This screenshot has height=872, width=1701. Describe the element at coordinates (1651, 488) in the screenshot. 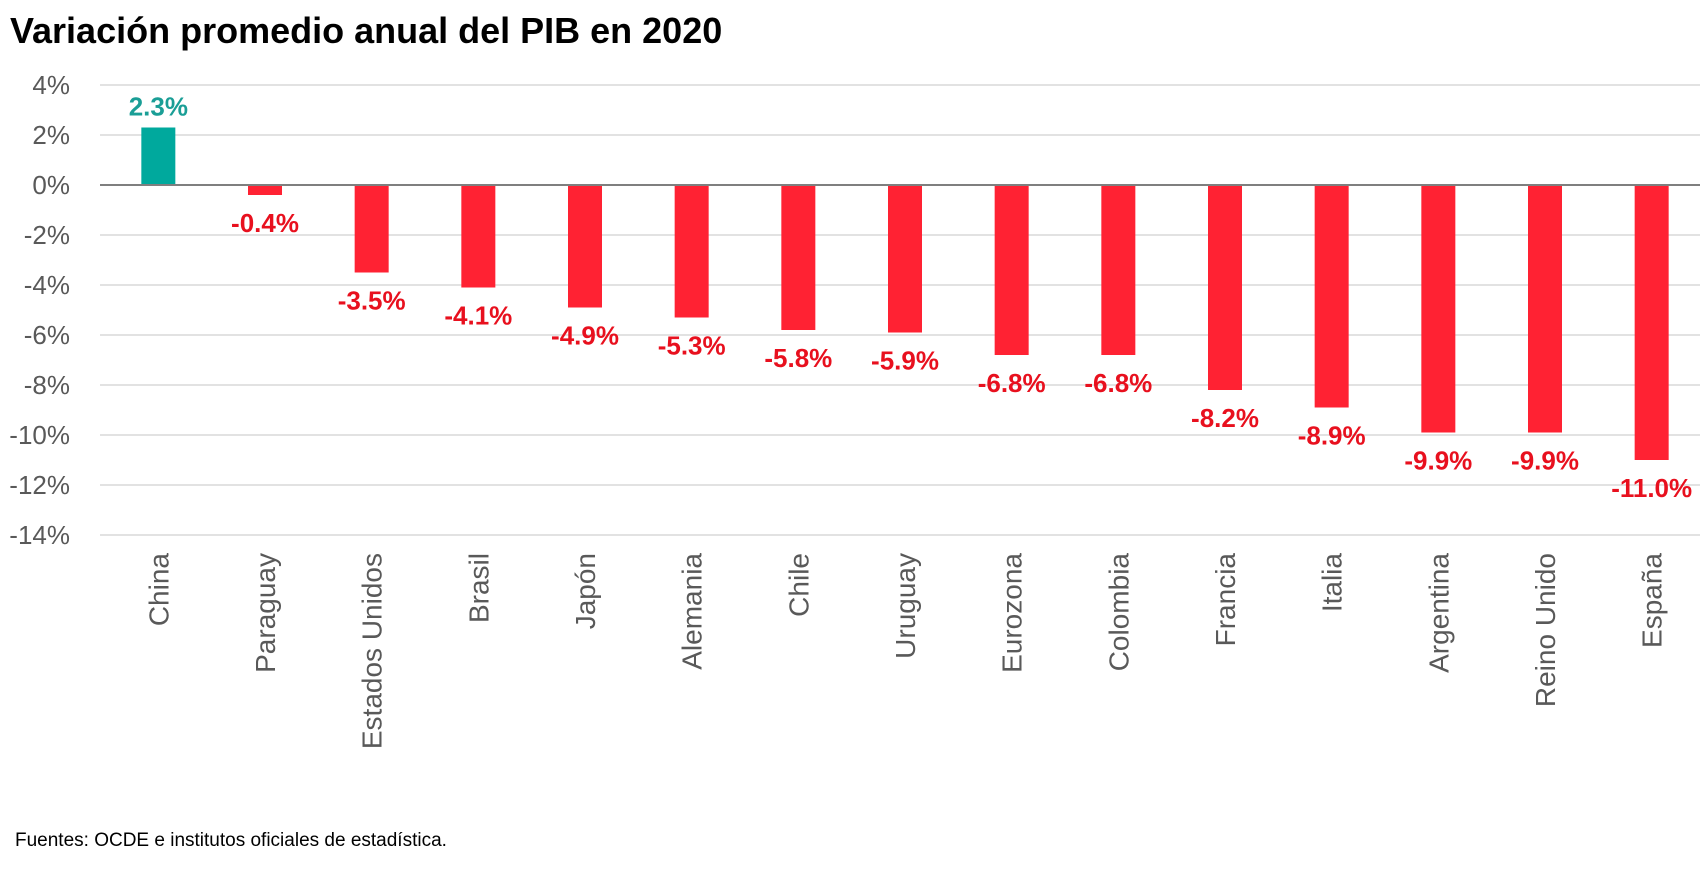

I see `data-label: -11.0%` at that location.